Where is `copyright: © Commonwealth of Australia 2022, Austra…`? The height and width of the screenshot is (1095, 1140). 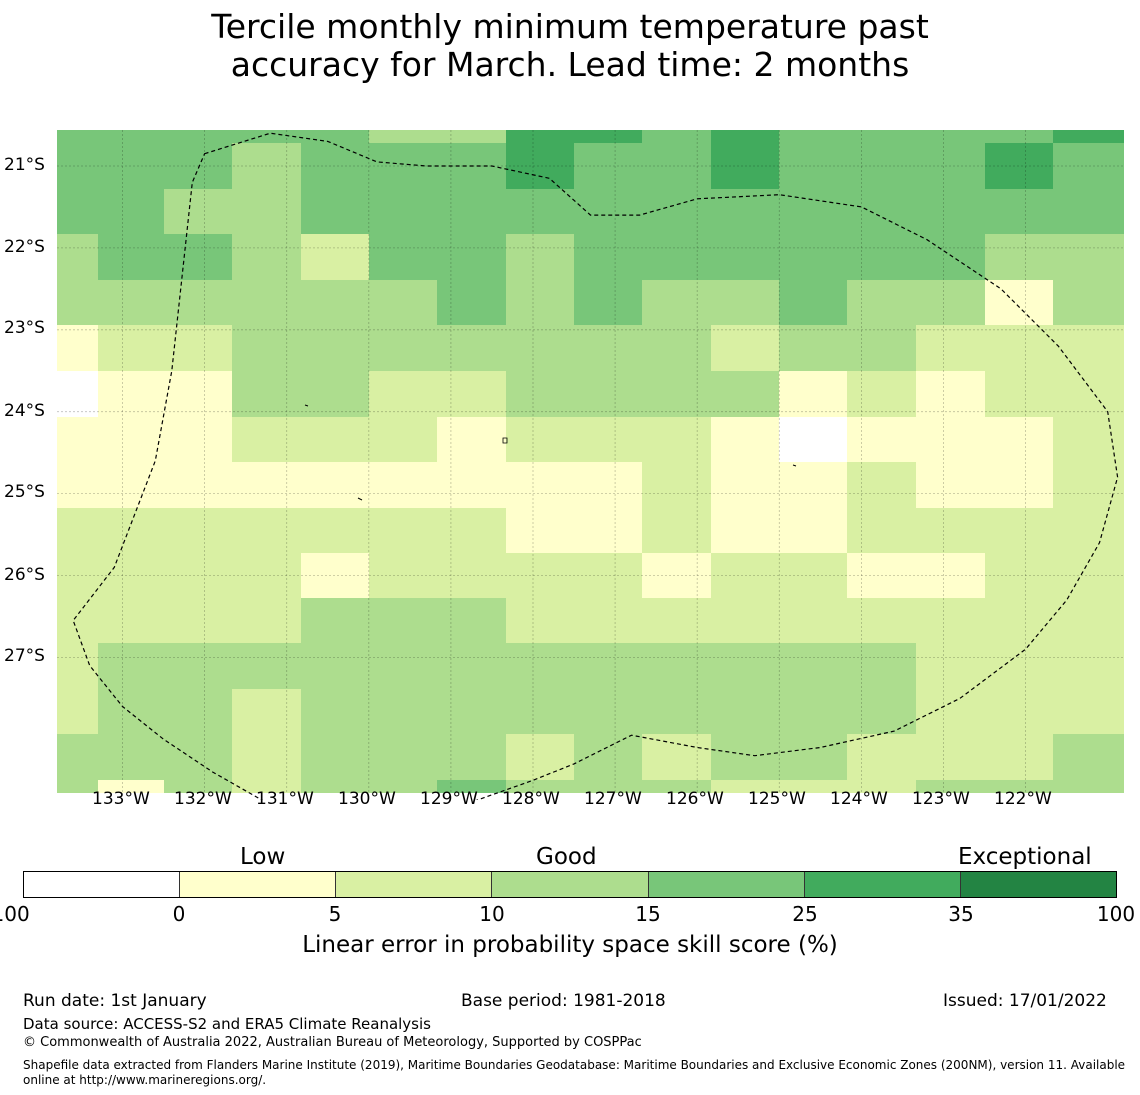
copyright: © Commonwealth of Australia 2022, Austra… is located at coordinates (332, 1042).